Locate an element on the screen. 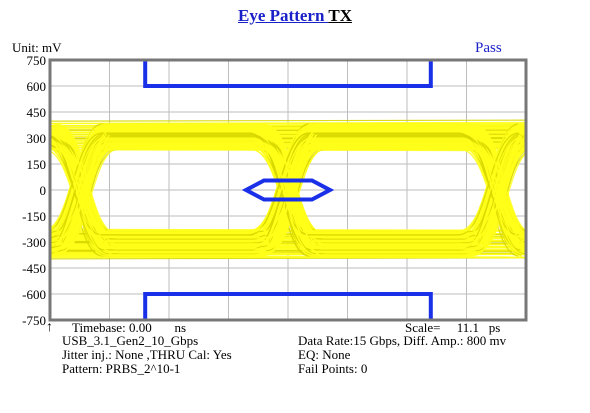 The height and width of the screenshot is (413, 590). y-tick-label: 450 is located at coordinates (36, 112).